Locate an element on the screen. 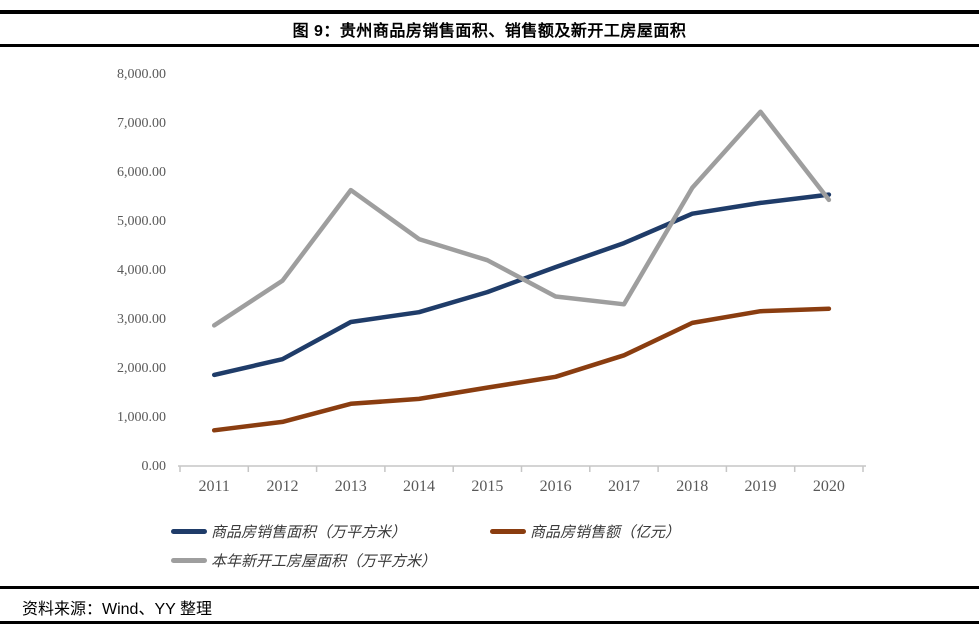  y-axis-tick-label: 3,000.00 is located at coordinates (141, 319).